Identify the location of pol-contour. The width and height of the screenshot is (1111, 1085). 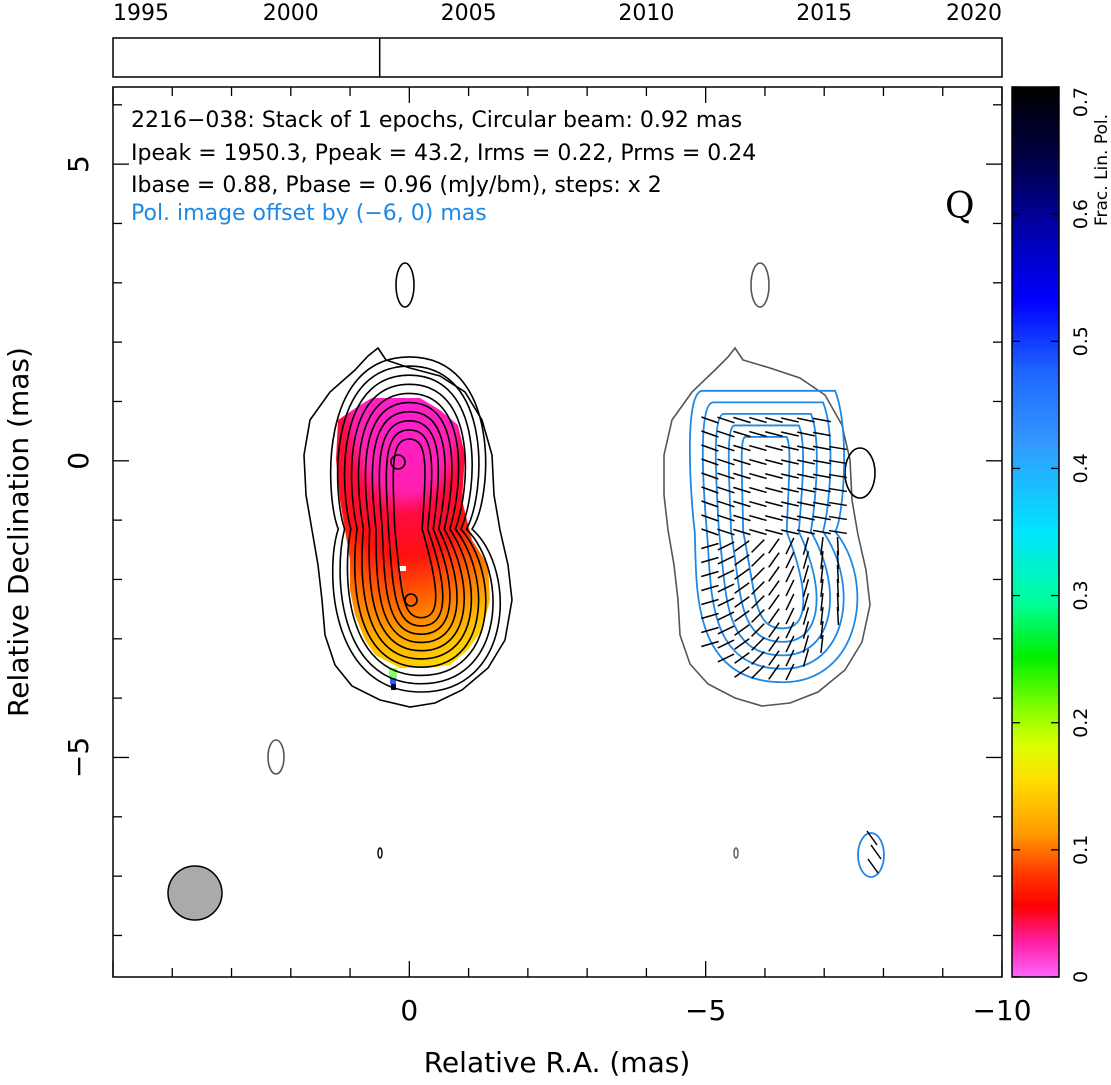
(773, 535).